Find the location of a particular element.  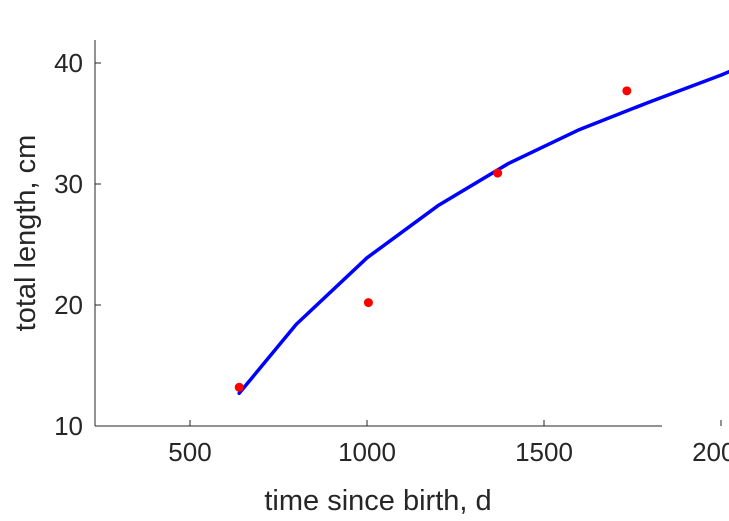

y-tick-label: 10 is located at coordinates (68, 426).